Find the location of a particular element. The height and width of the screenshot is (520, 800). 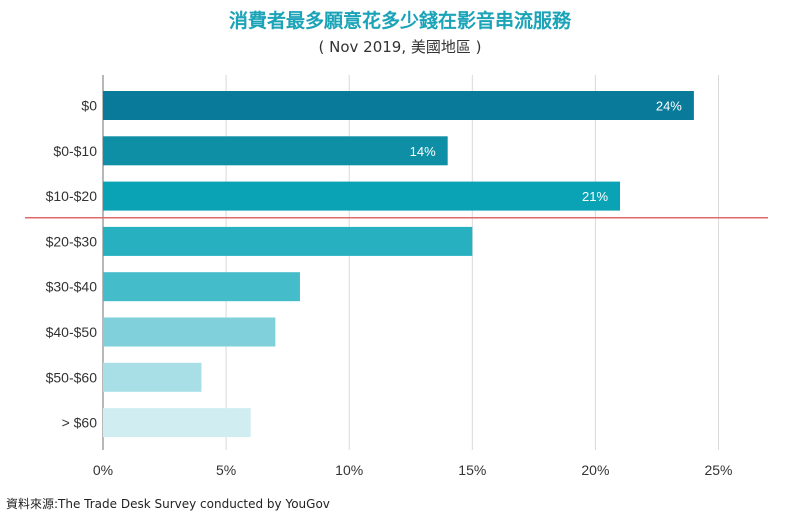

x-axis-labels: 0% 5% 10% 15% 20% 25% is located at coordinates (413, 470).